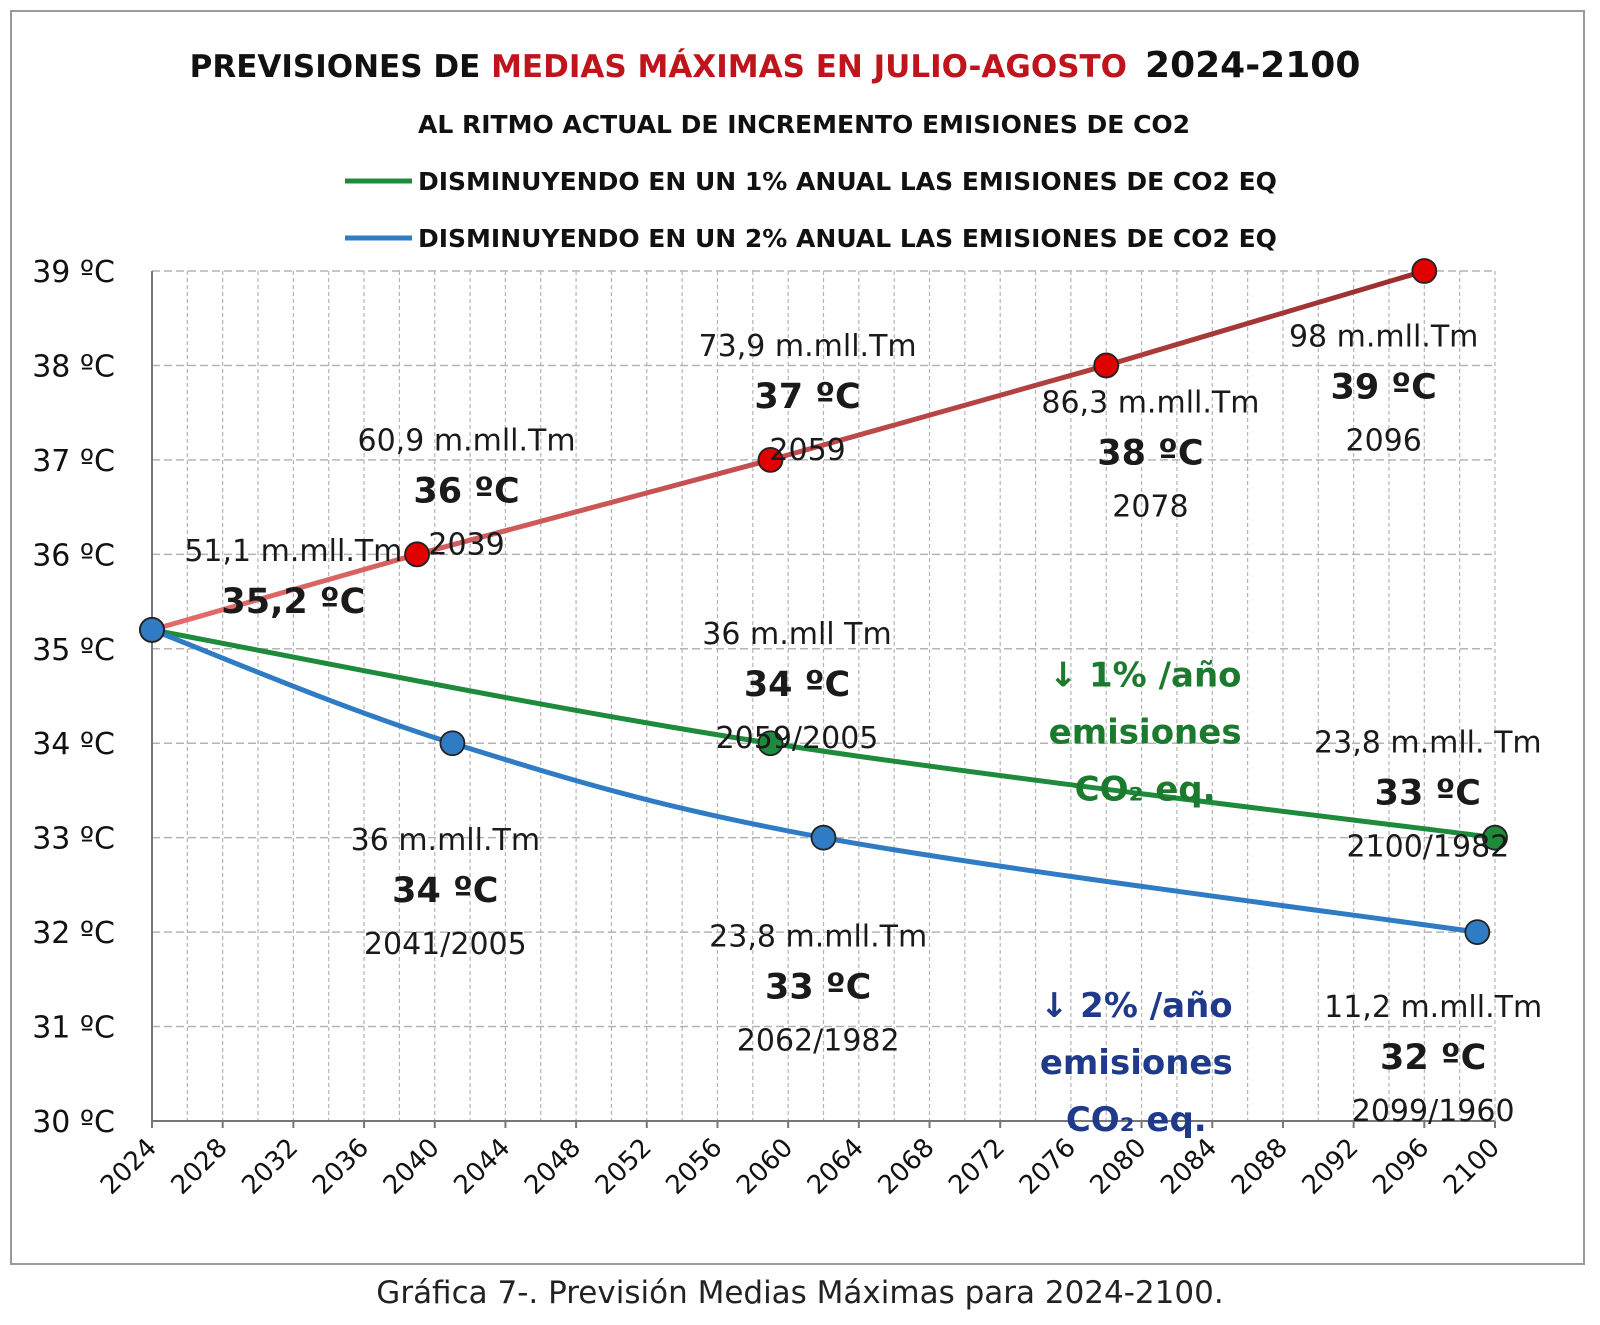 This screenshot has height=1325, width=1600. I want to click on annotation-line: 39 ºC, so click(1384, 388).